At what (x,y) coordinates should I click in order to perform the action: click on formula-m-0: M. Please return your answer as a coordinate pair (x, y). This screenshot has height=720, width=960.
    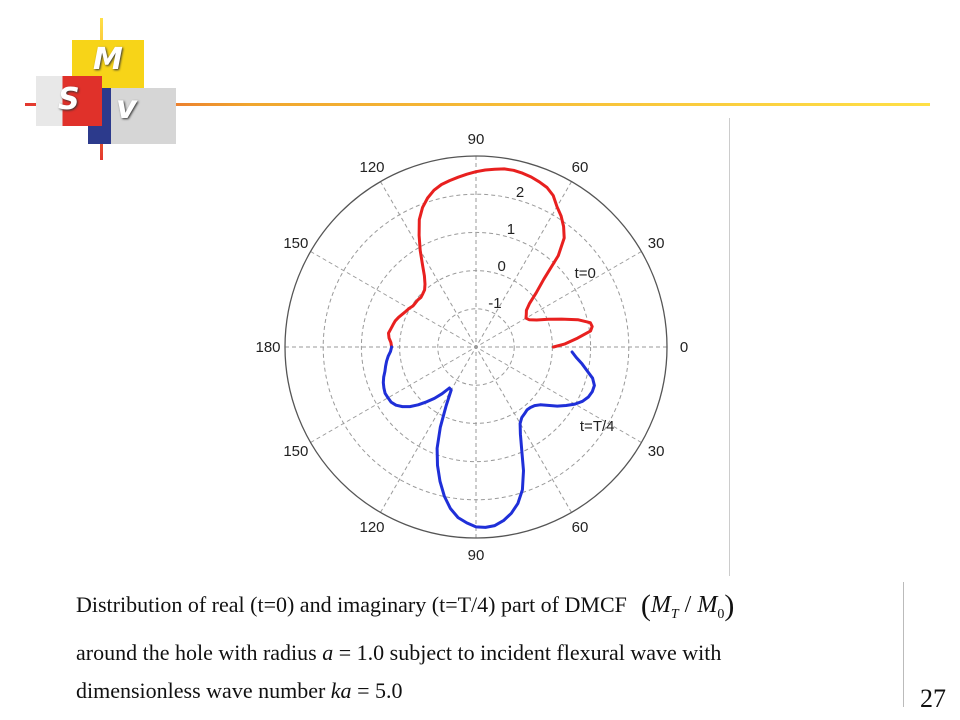
    Looking at the image, I should click on (707, 605).